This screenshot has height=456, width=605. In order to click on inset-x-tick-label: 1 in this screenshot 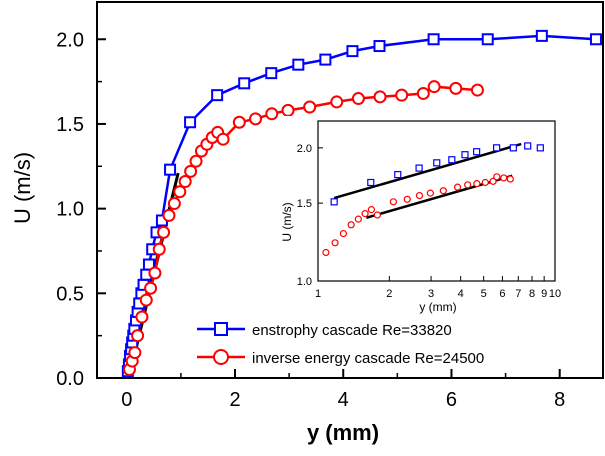, I will do `click(318, 294)`.